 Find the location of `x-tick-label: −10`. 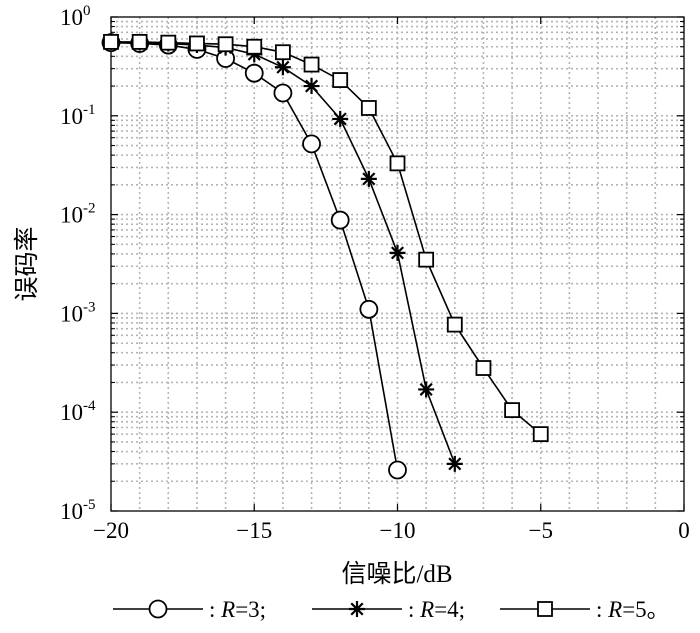

x-tick-label: −10 is located at coordinates (398, 530).